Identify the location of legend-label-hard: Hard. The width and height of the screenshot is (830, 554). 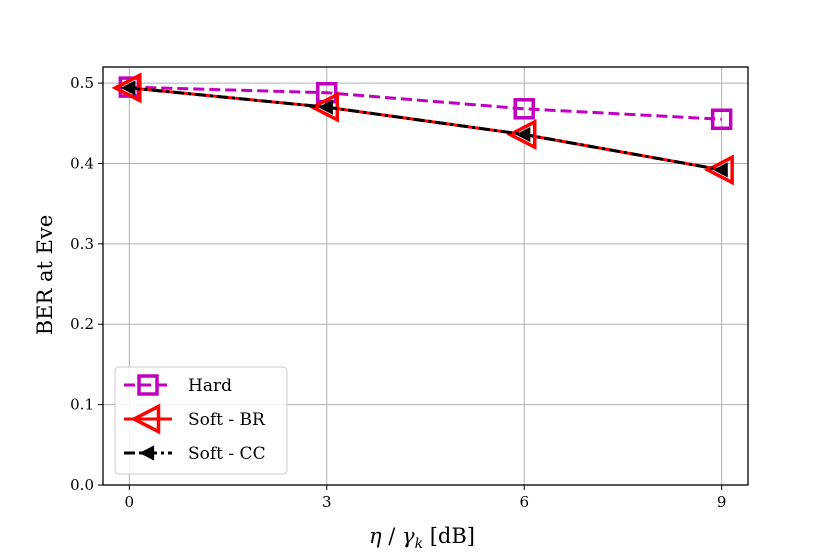
(210, 386).